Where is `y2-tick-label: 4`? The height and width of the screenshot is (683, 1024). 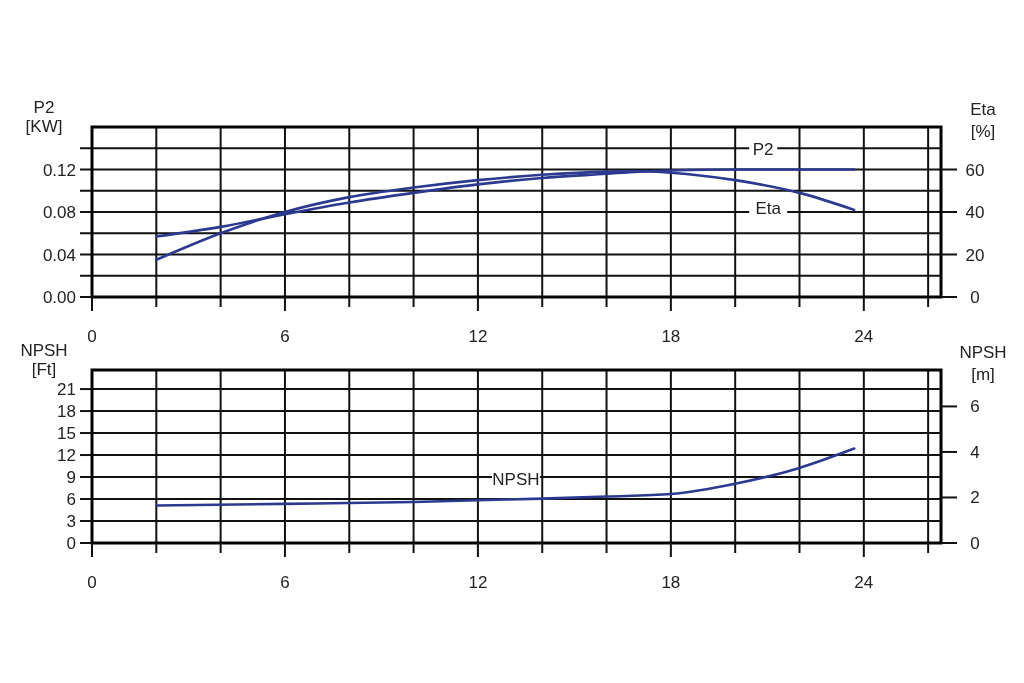
y2-tick-label: 4 is located at coordinates (975, 452).